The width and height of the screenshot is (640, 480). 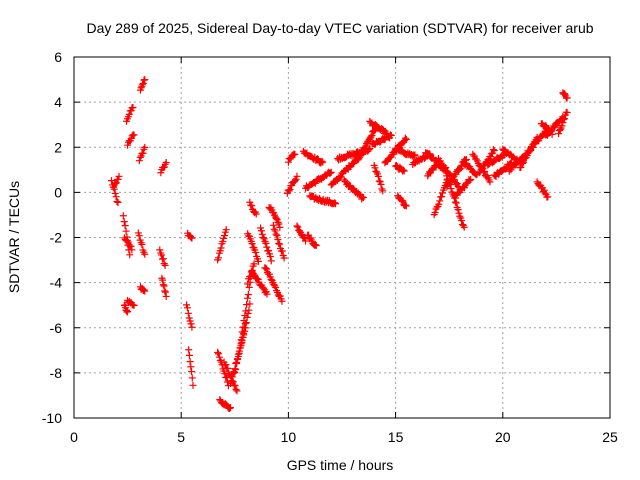 What do you see at coordinates (56, 283) in the screenshot?
I see `y-tick-label: -4` at bounding box center [56, 283].